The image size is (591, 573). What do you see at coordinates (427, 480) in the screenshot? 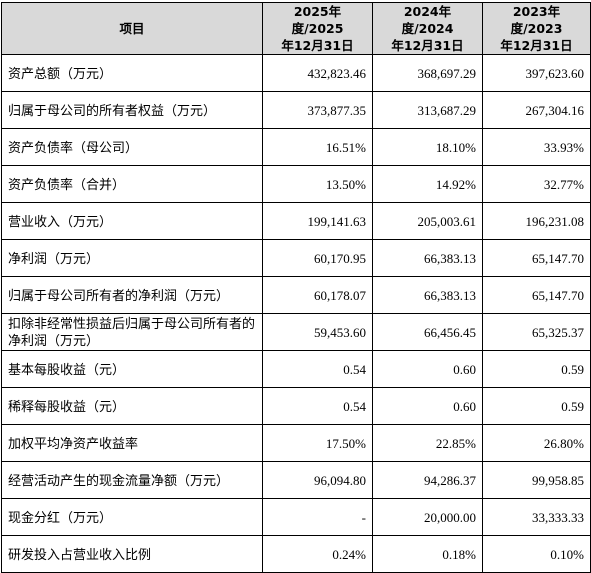
I see `cell-value: 94,286.37` at bounding box center [427, 480].